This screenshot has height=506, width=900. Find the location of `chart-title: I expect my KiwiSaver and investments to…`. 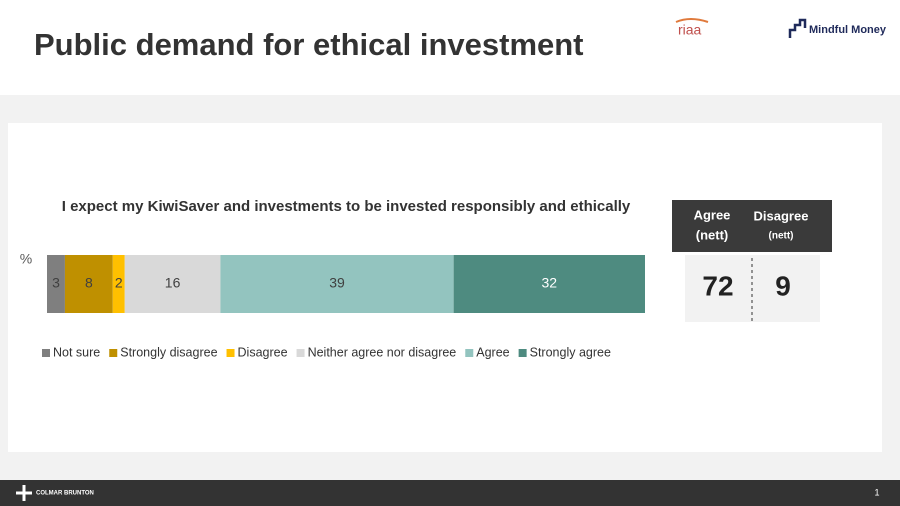

chart-title: I expect my KiwiSaver and investments to… is located at coordinates (346, 206).